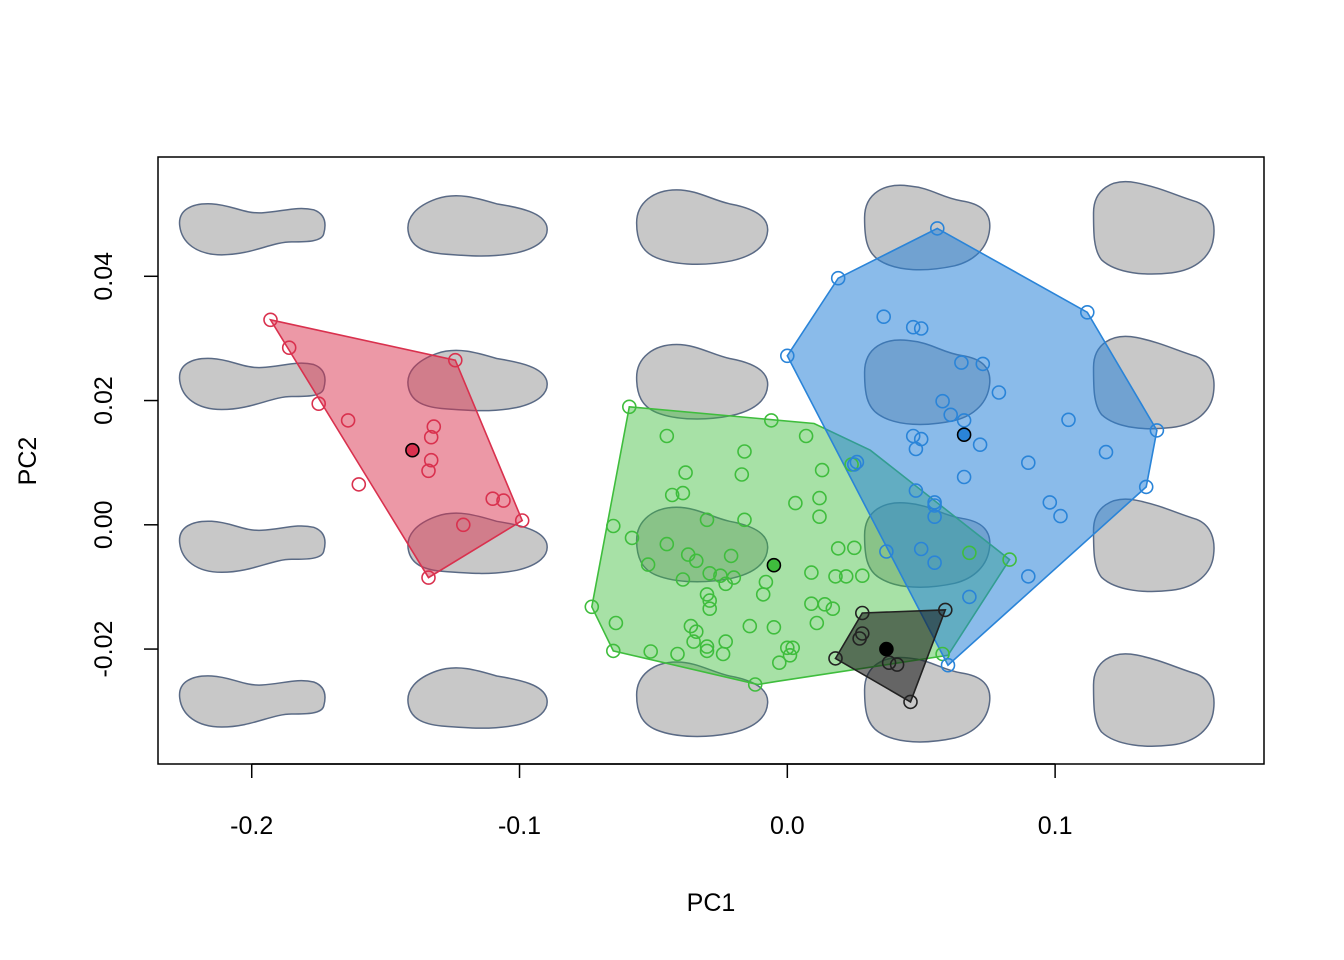 The height and width of the screenshot is (960, 1344). Describe the element at coordinates (651, 801) in the screenshot. I see `x-axis: -0.2 -0.1 0.0 0.1` at that location.